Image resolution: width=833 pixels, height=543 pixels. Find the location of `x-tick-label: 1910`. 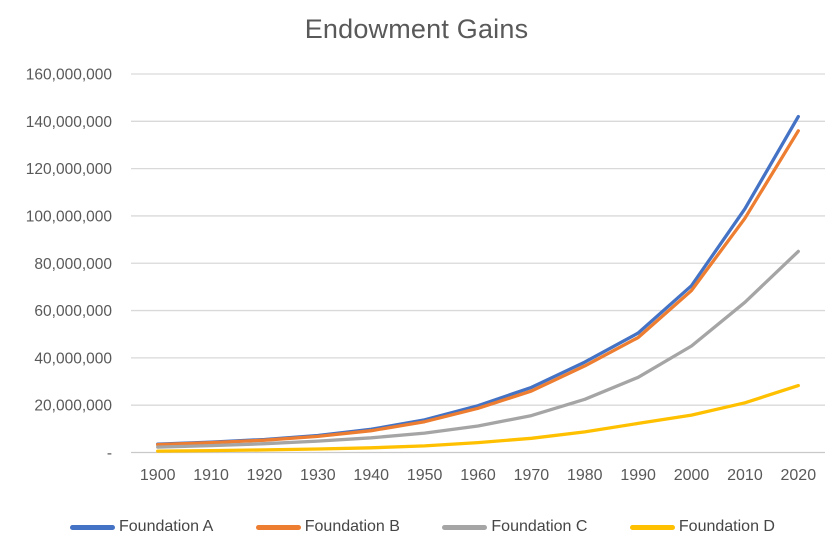

x-tick-label: 1910 is located at coordinates (211, 475).